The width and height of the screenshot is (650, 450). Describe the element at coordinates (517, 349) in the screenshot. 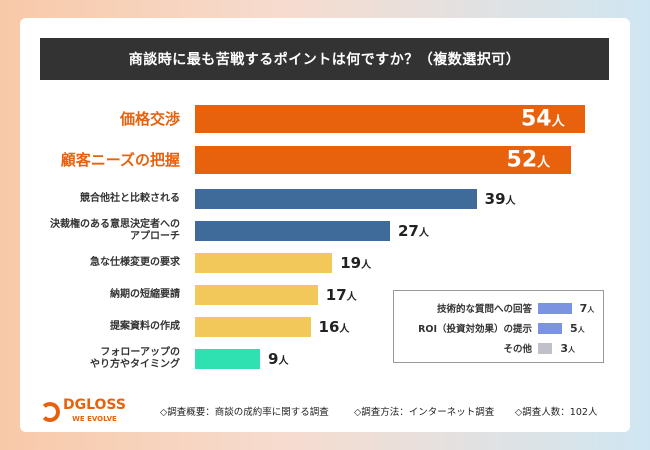

I see `others-label: その他` at that location.